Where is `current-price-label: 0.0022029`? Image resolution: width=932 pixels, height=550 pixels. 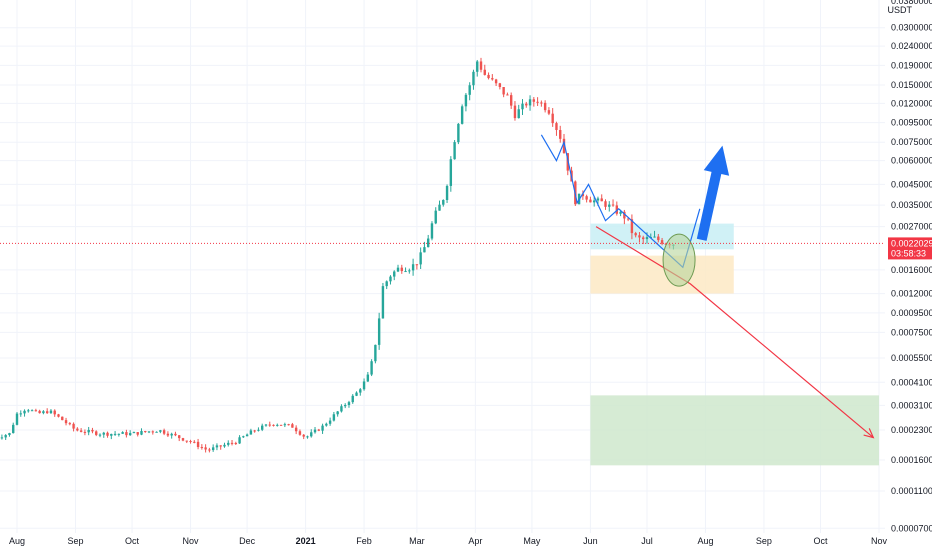 current-price-label: 0.0022029 is located at coordinates (911, 243).